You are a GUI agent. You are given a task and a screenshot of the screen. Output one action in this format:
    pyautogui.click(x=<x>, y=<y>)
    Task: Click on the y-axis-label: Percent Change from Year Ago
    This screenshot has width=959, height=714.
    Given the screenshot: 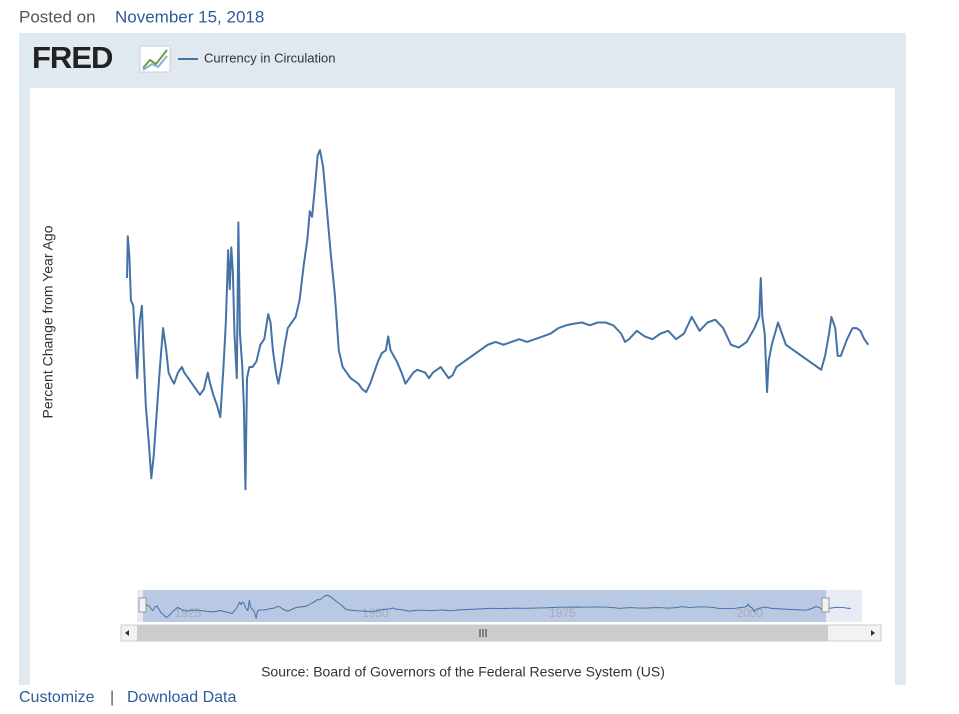 What is the action you would take?
    pyautogui.click(x=48, y=321)
    